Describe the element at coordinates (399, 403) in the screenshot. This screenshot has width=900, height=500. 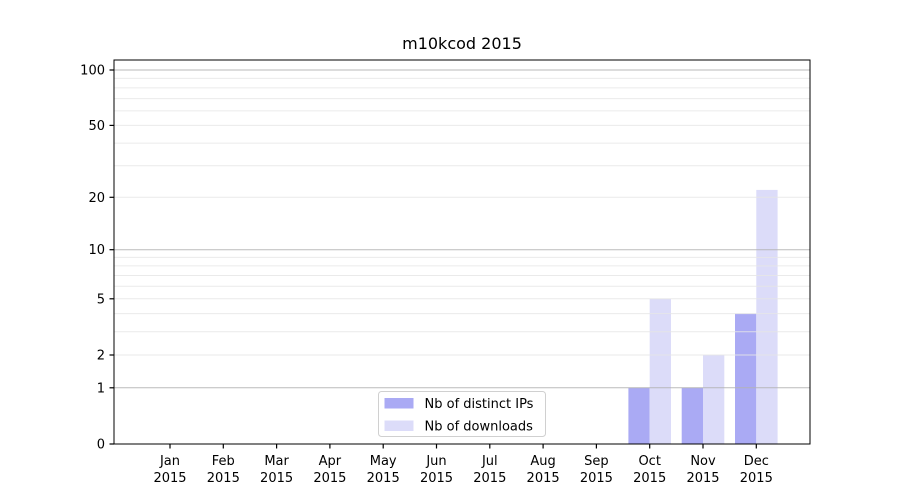
I see `legend-swatch-nb-of-distinct-ips` at that location.